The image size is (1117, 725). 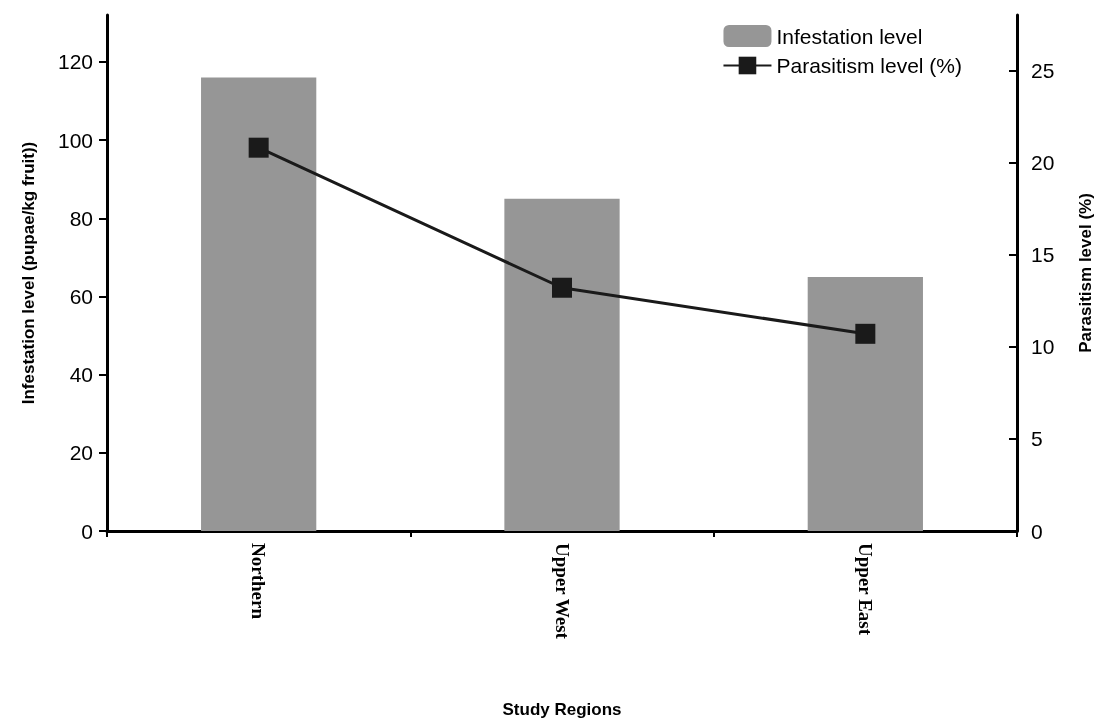 What do you see at coordinates (81, 296) in the screenshot?
I see `y-tick-label: 60` at bounding box center [81, 296].